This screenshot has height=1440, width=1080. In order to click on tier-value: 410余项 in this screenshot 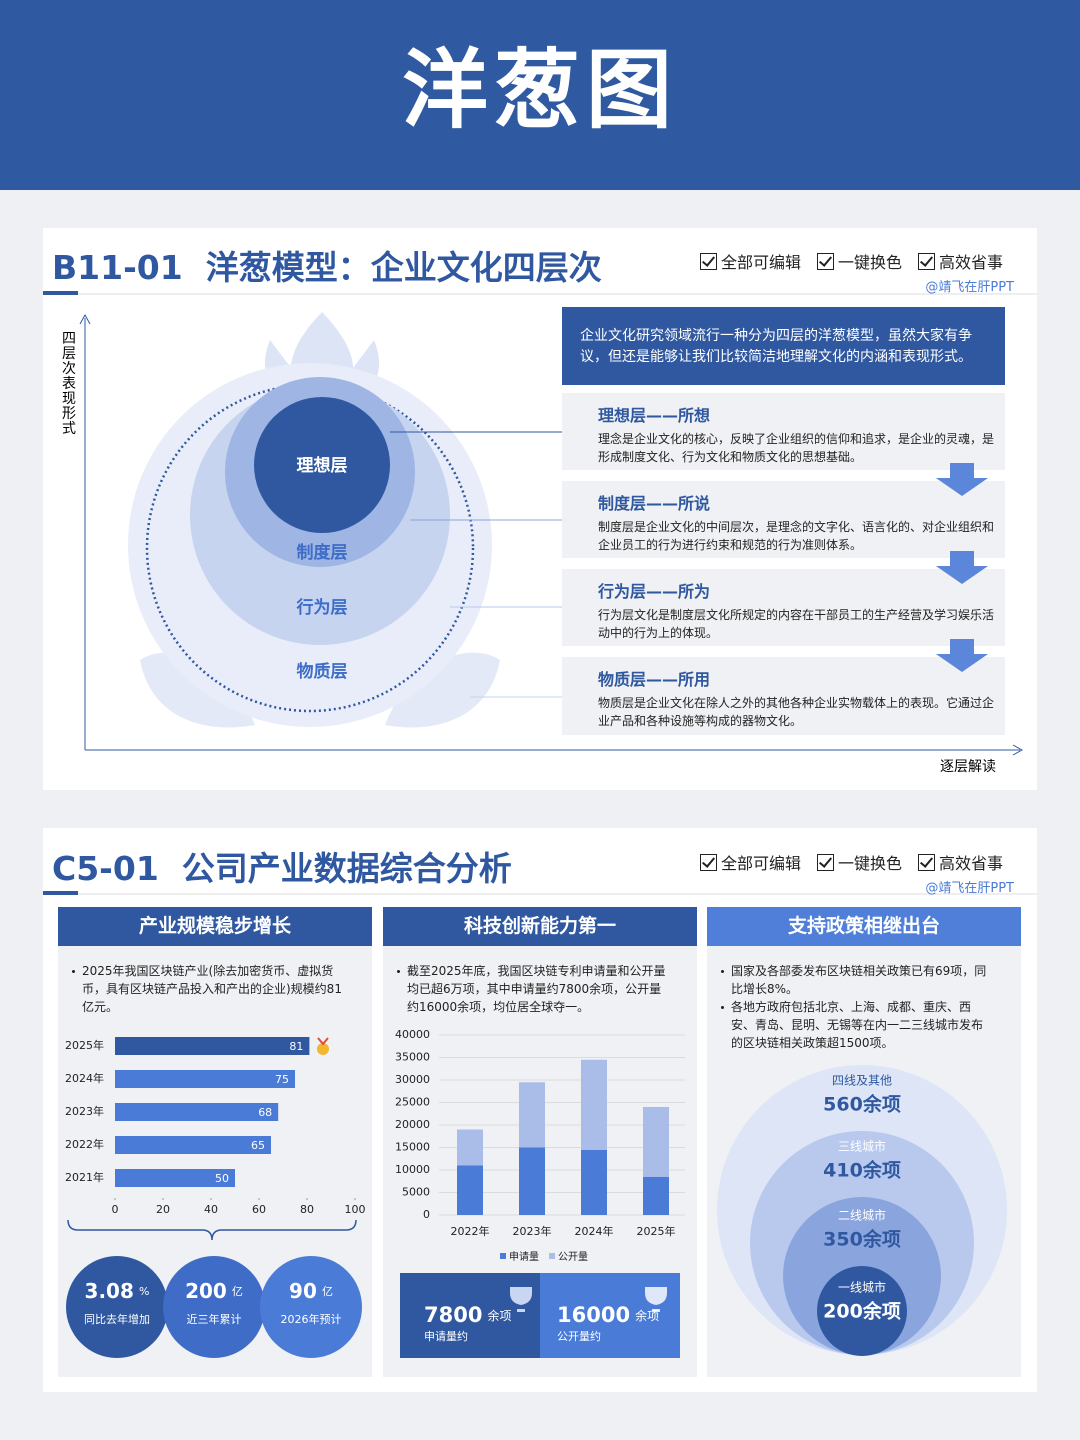, I will do `click(862, 1170)`.